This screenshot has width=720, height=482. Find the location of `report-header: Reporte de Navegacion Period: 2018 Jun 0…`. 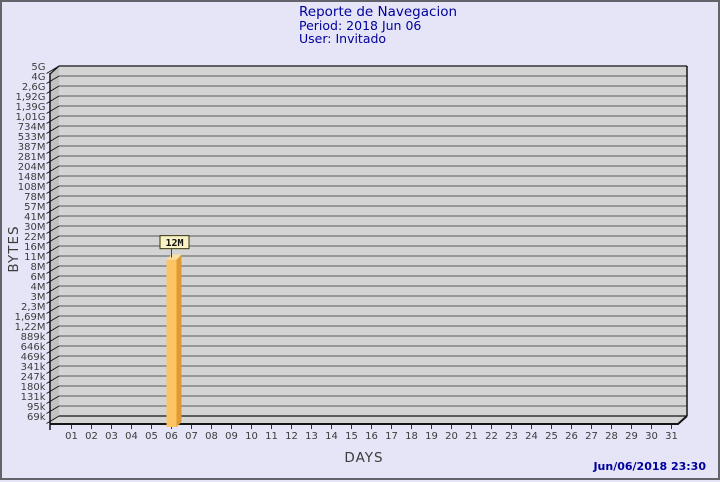

report-header: Reporte de Navegacion Period: 2018 Jun 0… is located at coordinates (378, 24).